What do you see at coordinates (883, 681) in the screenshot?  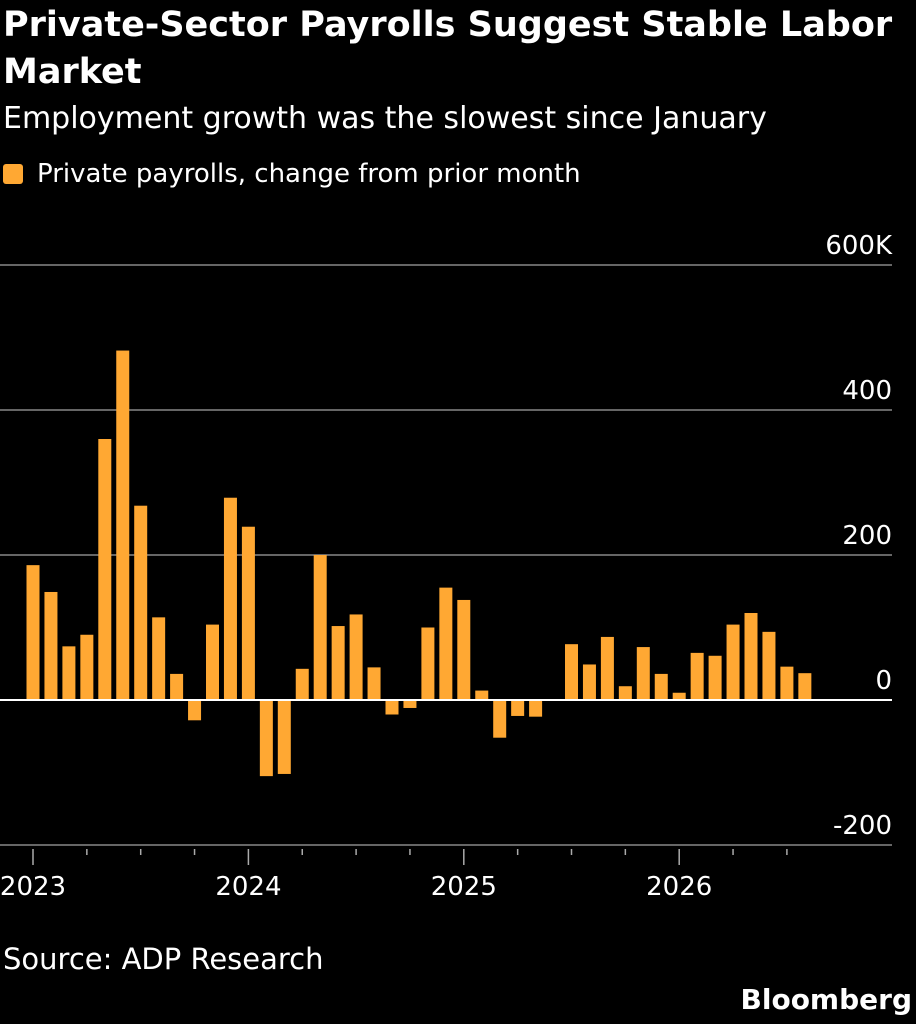 I see `y-tick-label: 0` at bounding box center [883, 681].